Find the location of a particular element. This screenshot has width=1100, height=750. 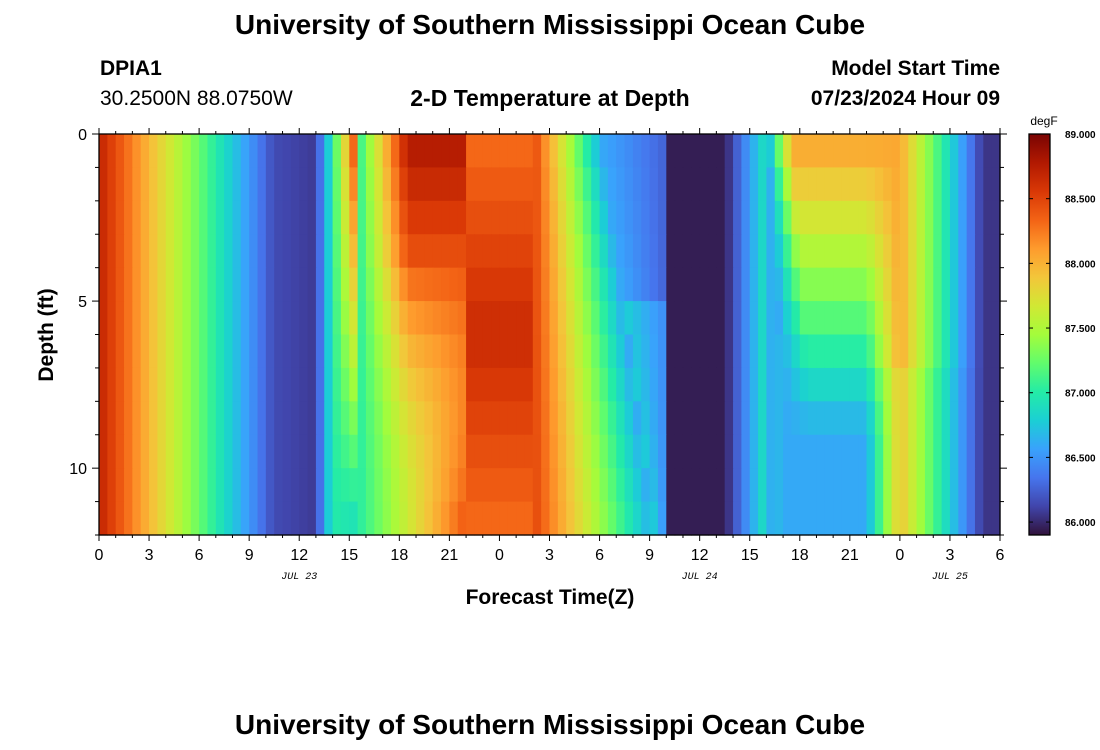

station-coords: 30.2500N 88.0750W is located at coordinates (196, 98).